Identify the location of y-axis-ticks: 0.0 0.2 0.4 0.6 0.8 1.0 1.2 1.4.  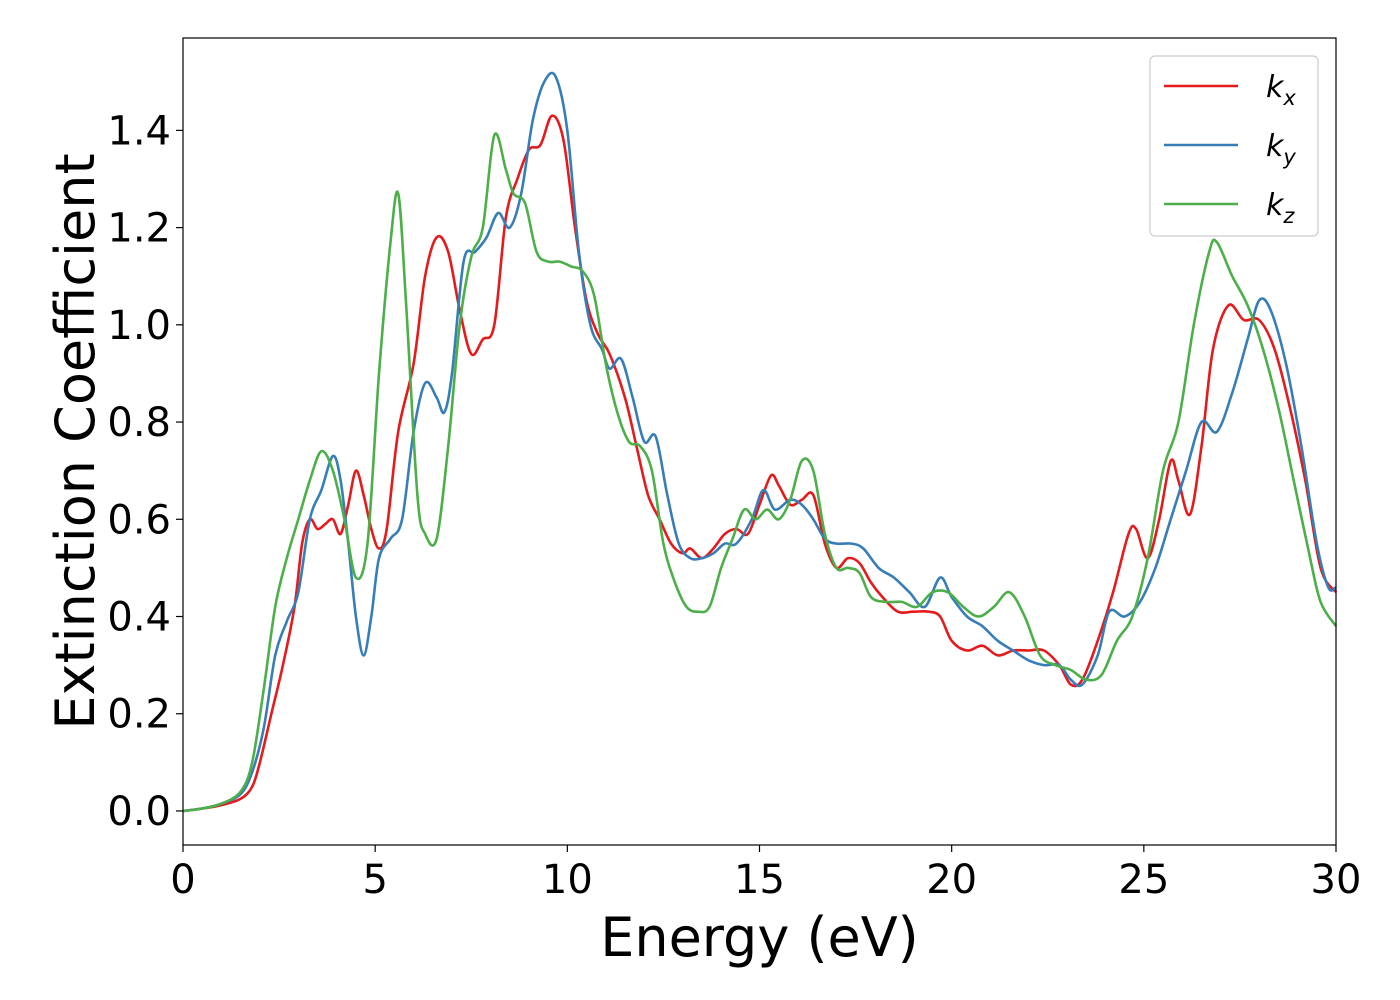
(145, 471).